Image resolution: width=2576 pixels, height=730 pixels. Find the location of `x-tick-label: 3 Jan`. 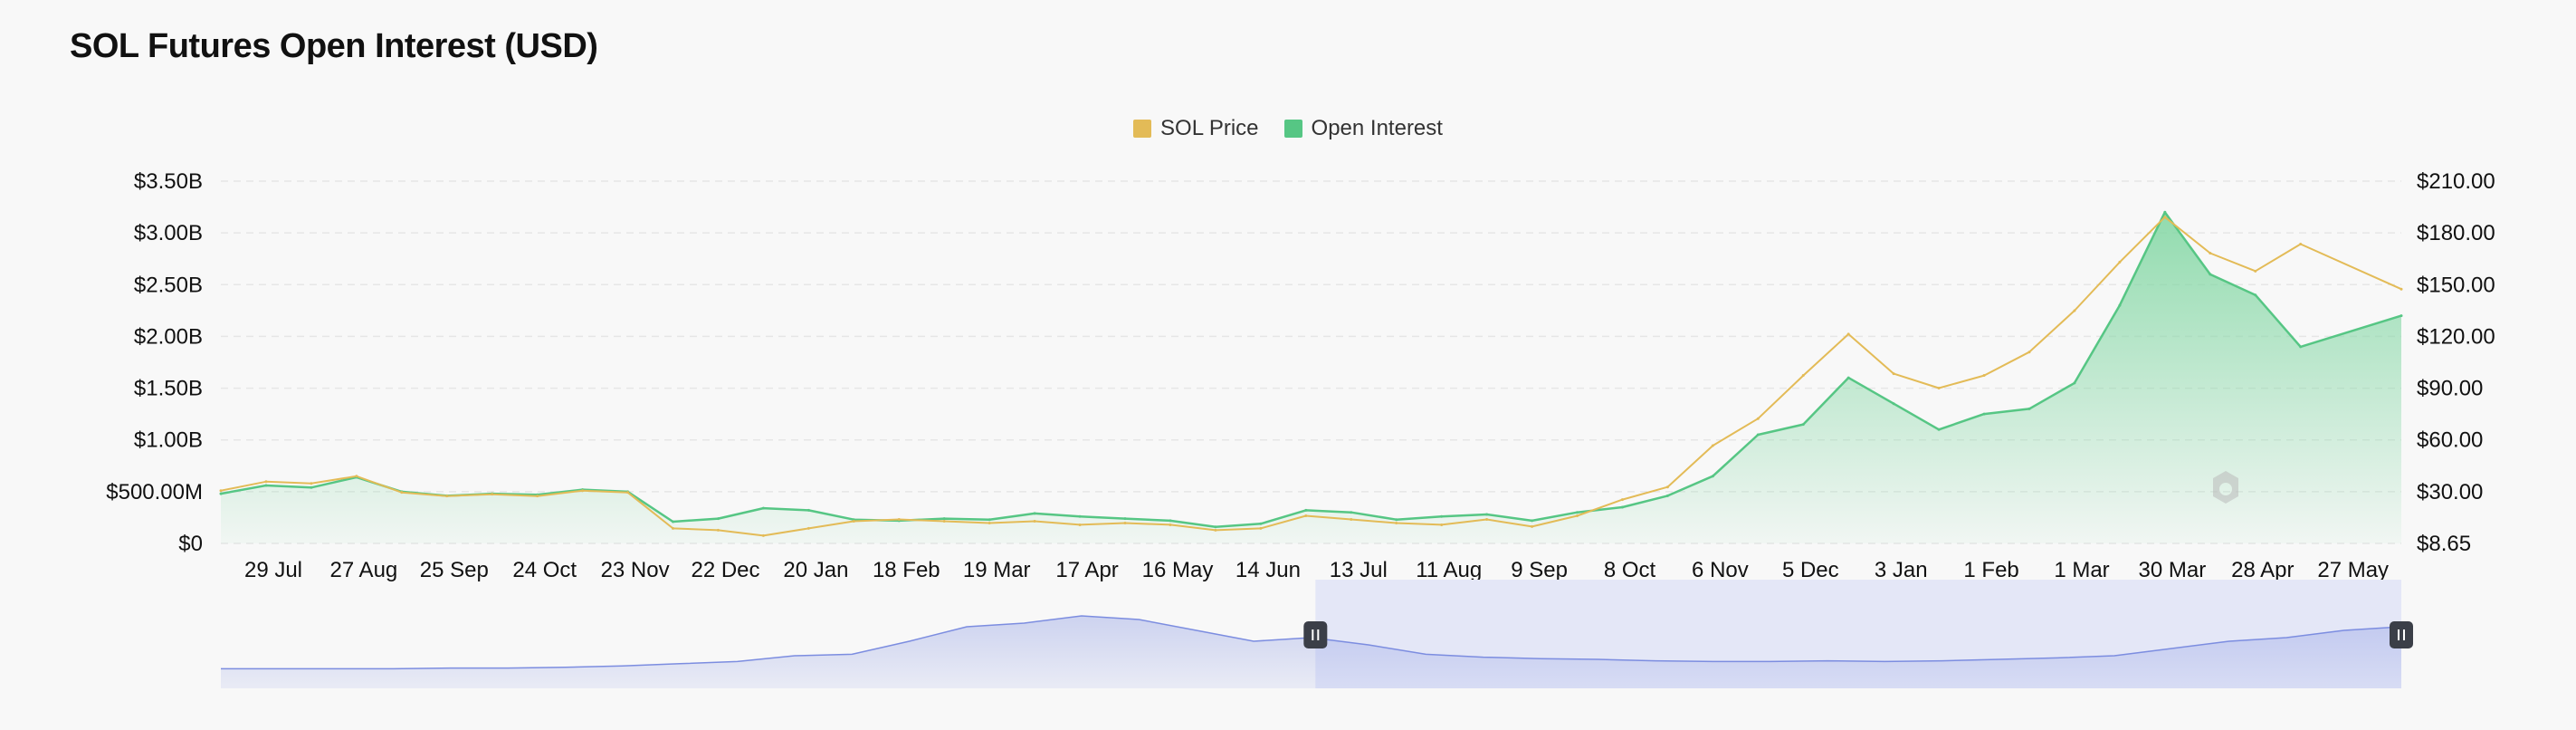

x-tick-label: 3 Jan is located at coordinates (1902, 570).